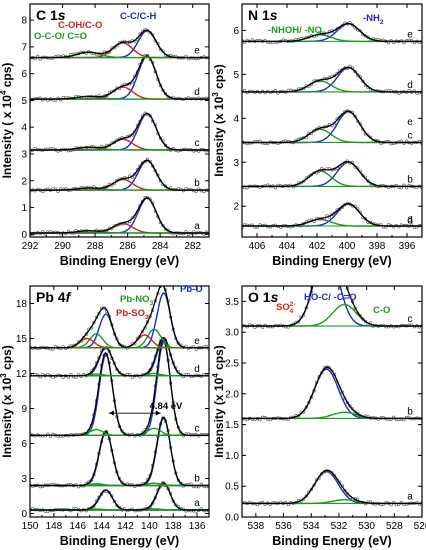 Image resolution: width=426 pixels, height=550 pixels. I want to click on y-tick-label: 3.0, so click(232, 333).